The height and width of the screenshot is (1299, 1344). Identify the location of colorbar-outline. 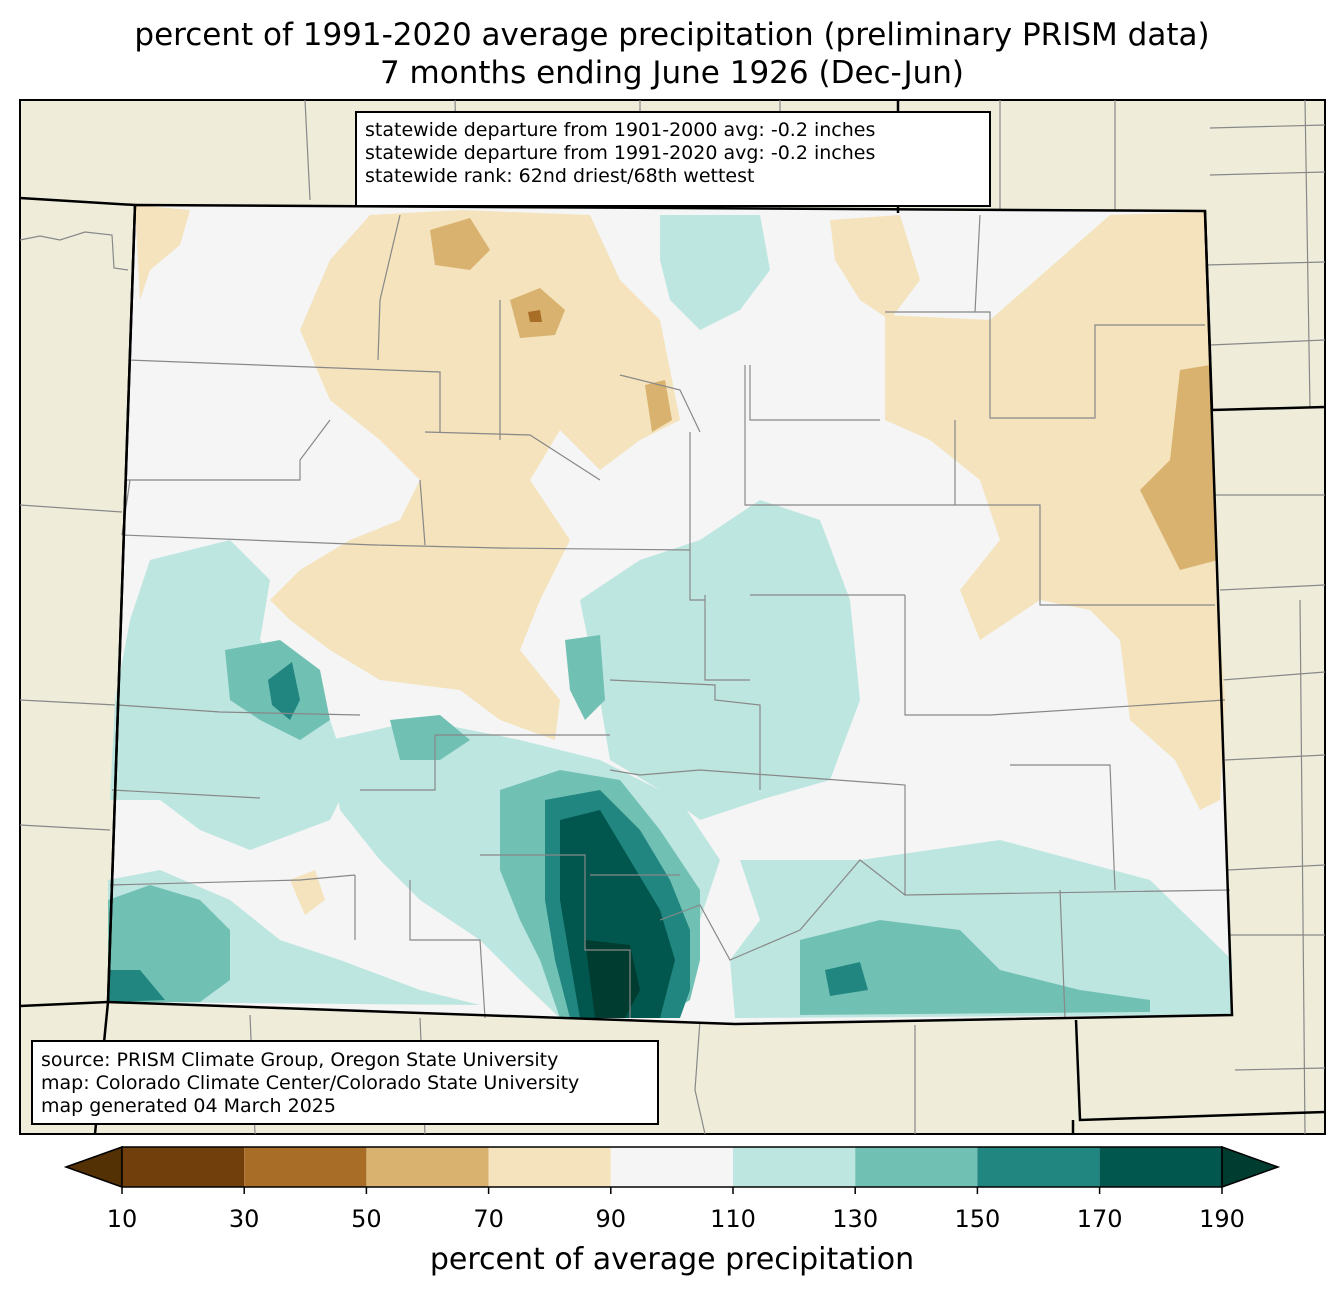
(672, 1167).